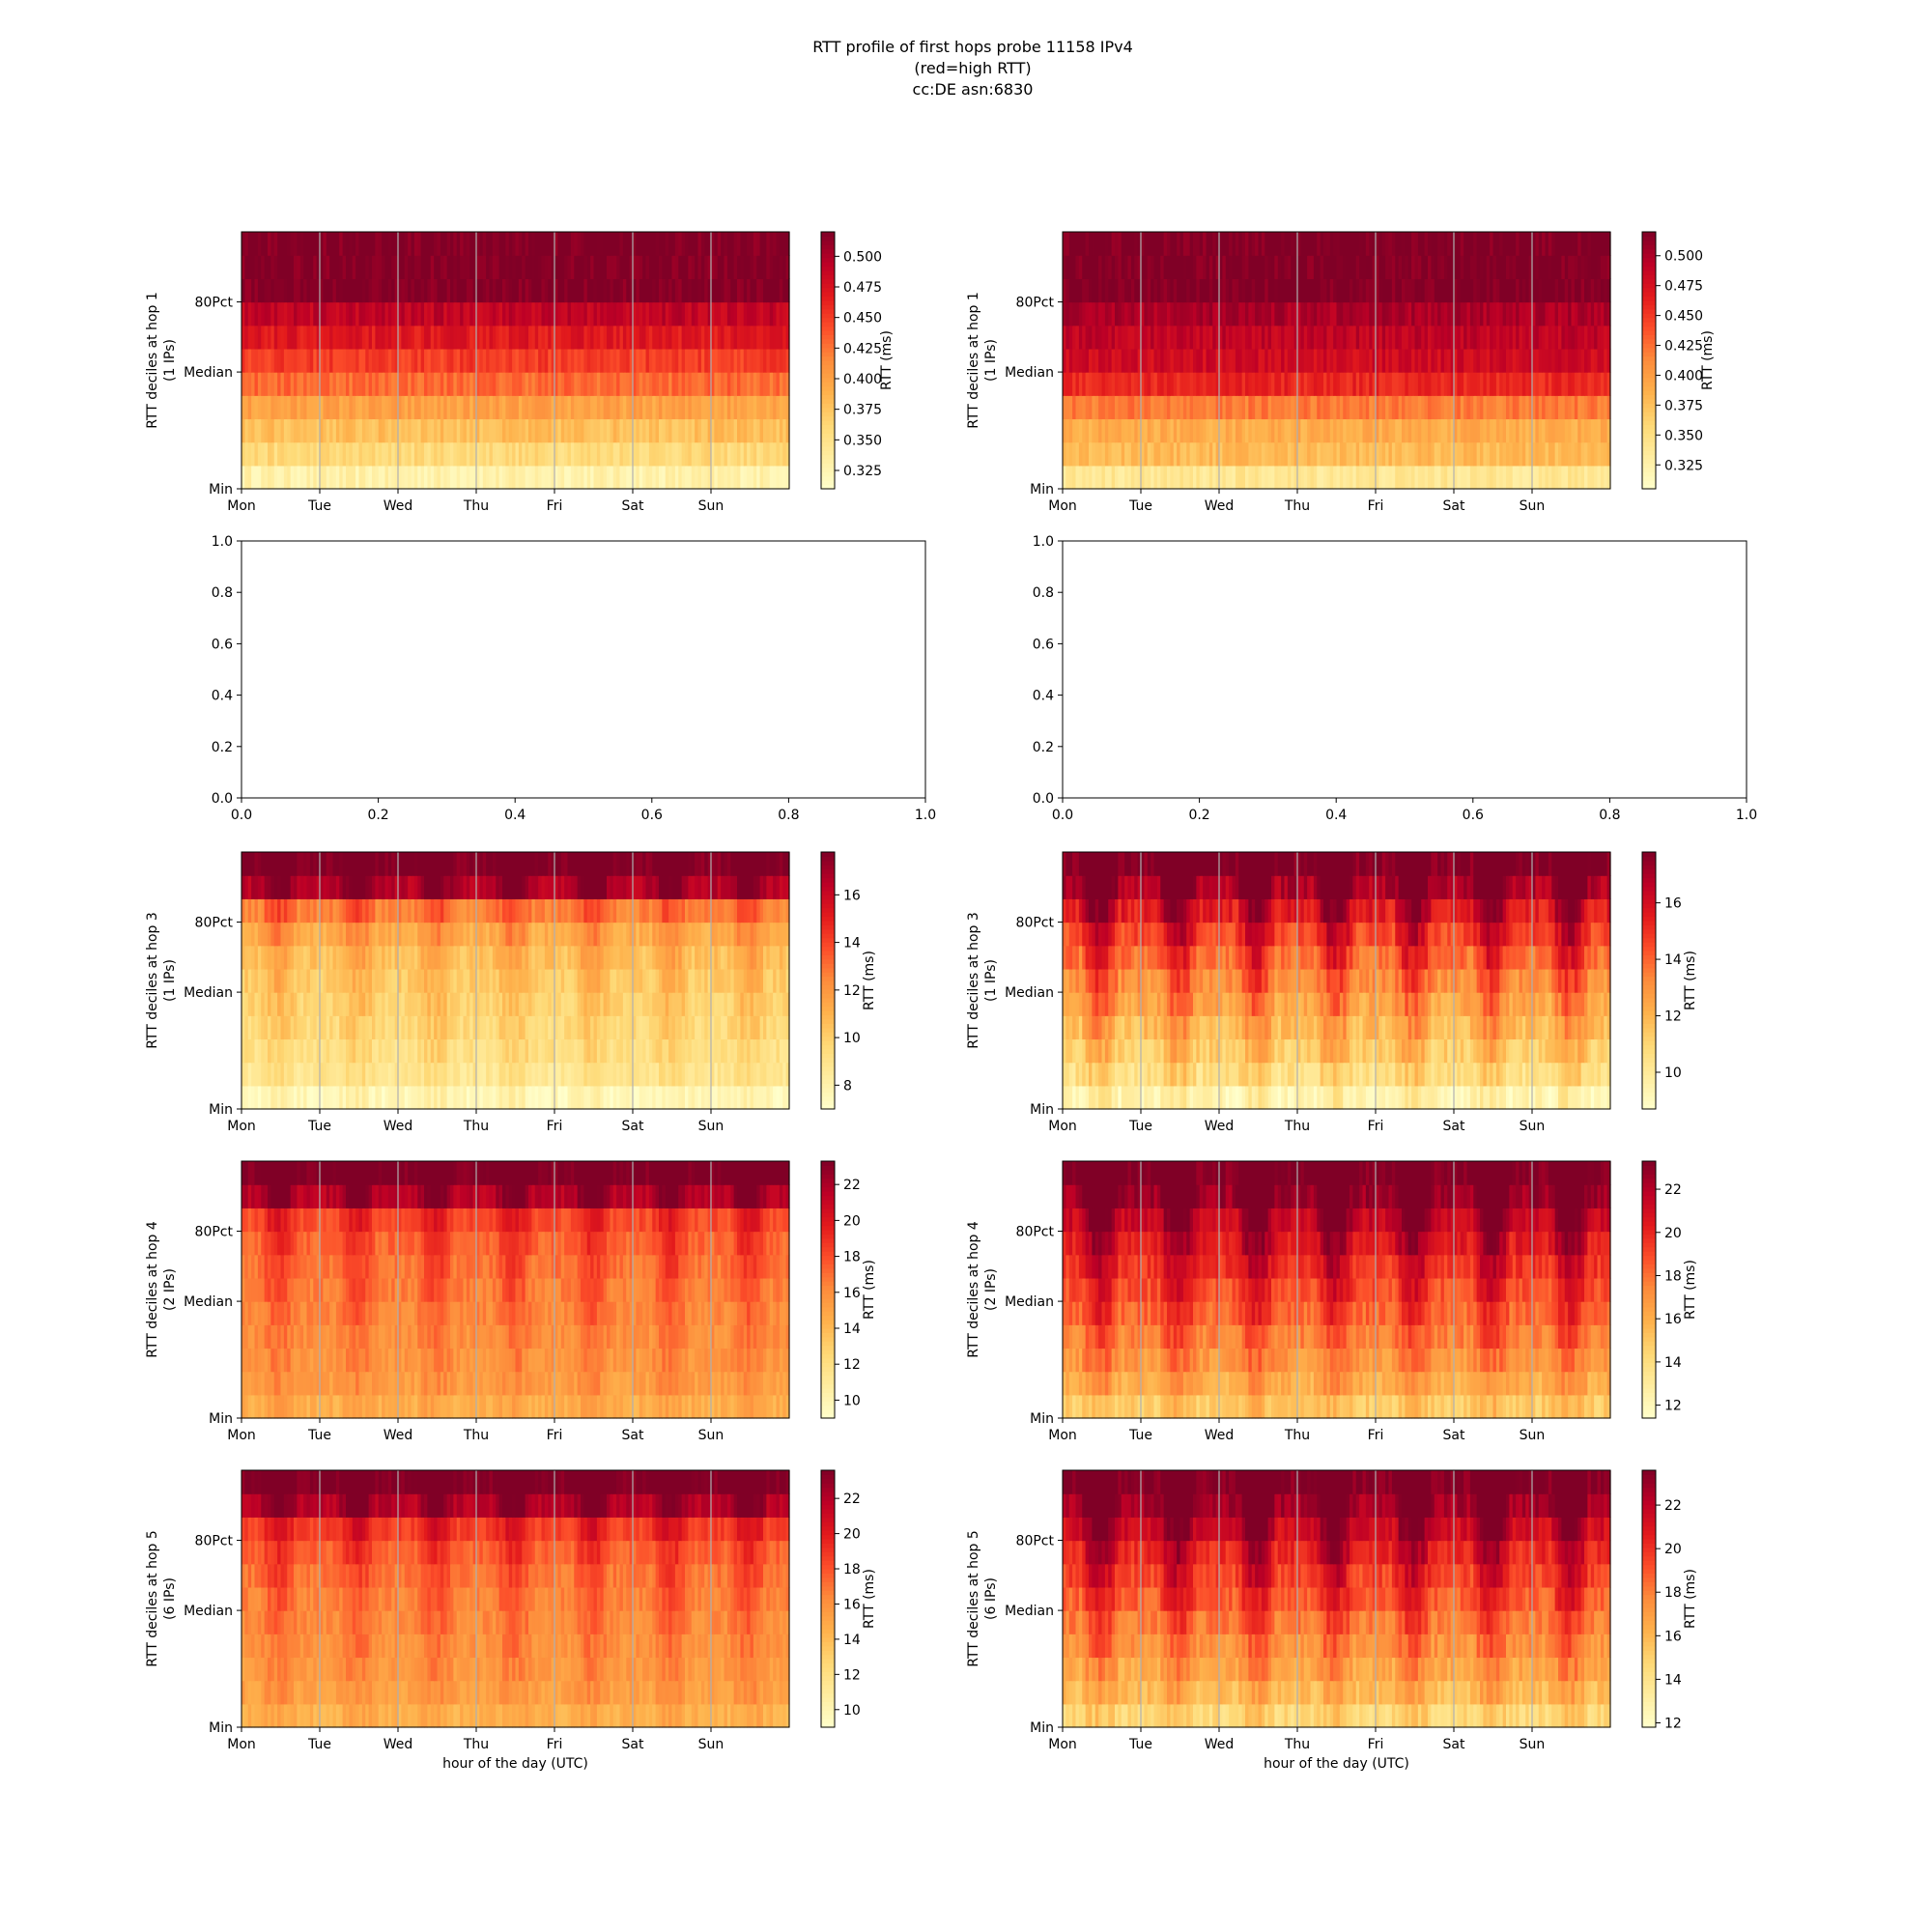 Image resolution: width=1932 pixels, height=1932 pixels. Describe the element at coordinates (1708, 360) in the screenshot. I see `colorbar-label: RTT (ms)` at that location.